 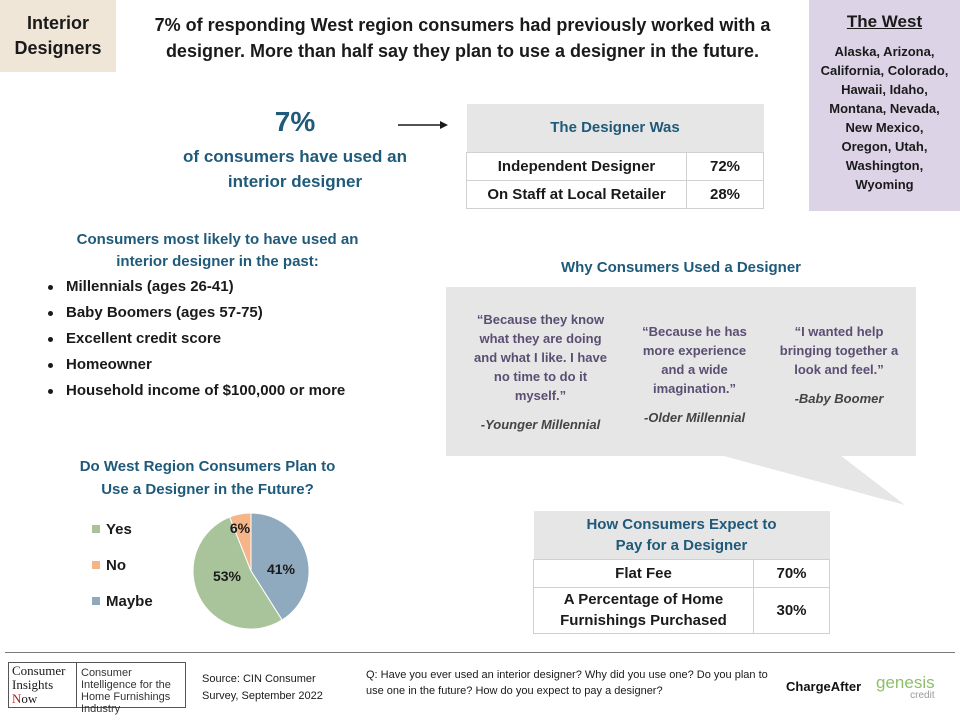 I want to click on future-title-line1: Do West Region Consumers Plan to, so click(x=207, y=466).